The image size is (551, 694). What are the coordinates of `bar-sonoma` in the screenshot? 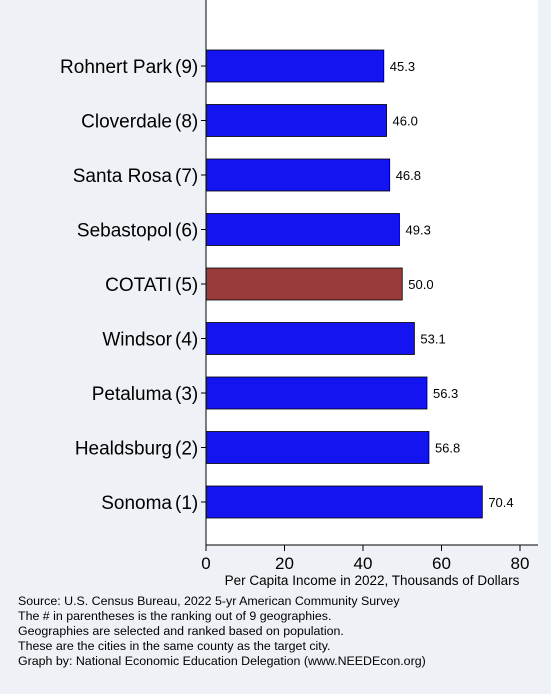 It's located at (344, 502).